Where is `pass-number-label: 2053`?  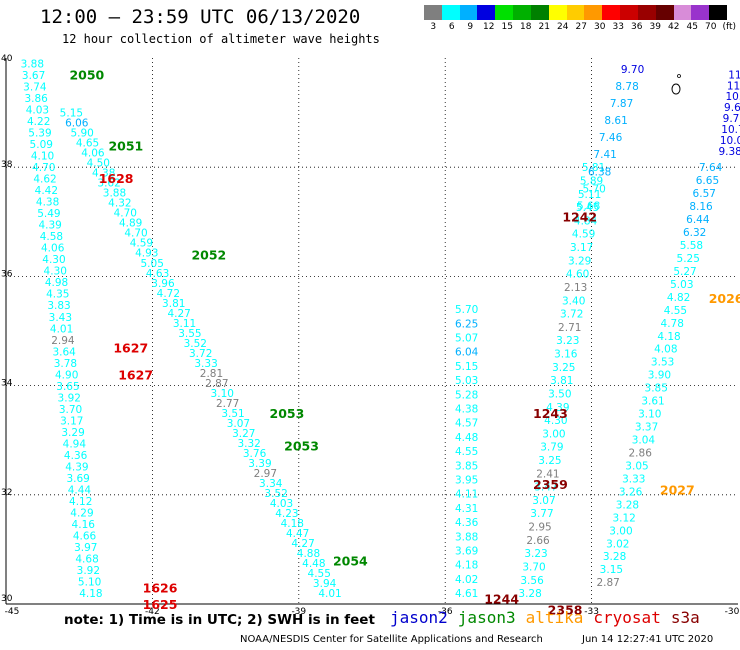 pass-number-label: 2053 is located at coordinates (301, 446).